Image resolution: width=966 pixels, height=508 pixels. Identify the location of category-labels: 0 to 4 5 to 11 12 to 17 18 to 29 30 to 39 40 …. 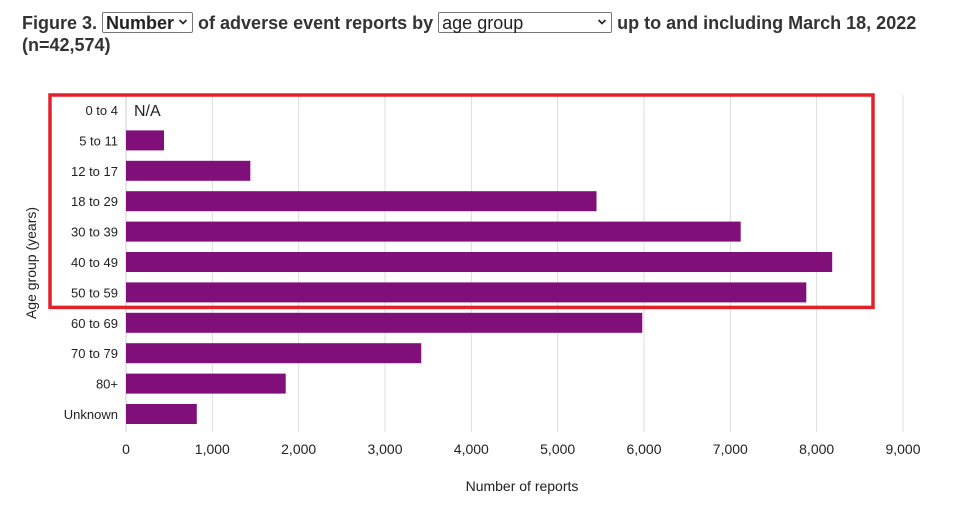
(91, 262).